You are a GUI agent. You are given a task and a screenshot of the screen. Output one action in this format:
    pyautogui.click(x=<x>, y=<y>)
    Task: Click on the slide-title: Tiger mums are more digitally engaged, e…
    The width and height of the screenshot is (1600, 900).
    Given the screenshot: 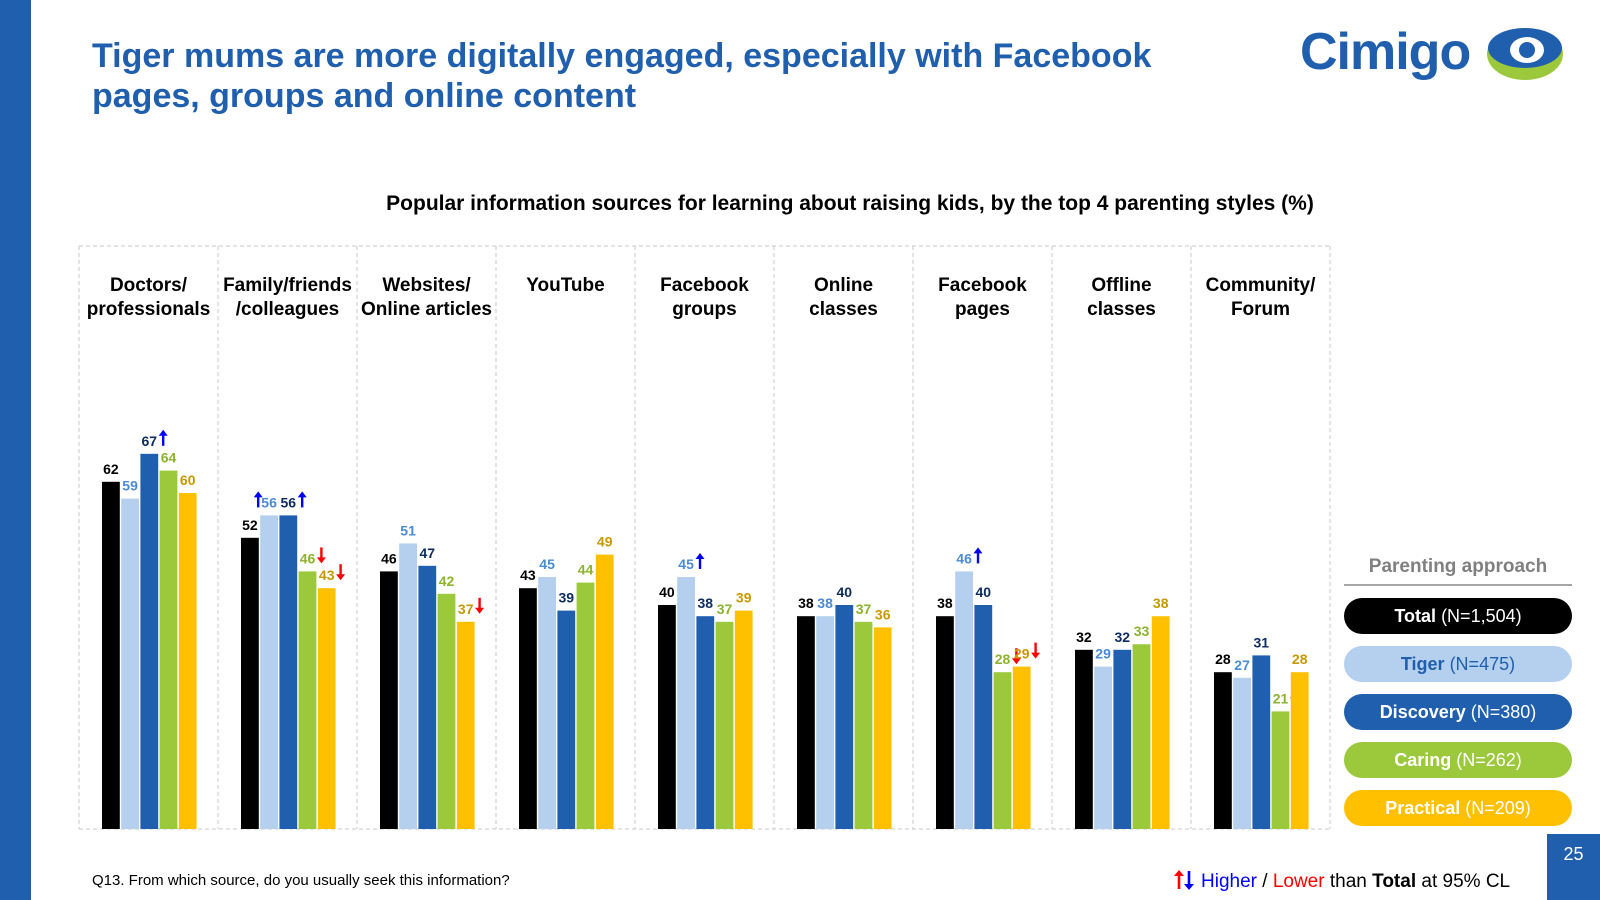 What is the action you would take?
    pyautogui.click(x=622, y=76)
    